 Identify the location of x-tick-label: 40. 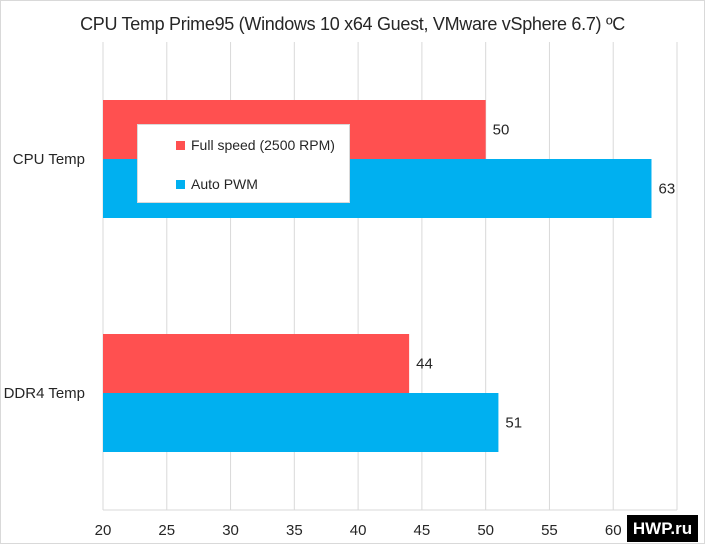
(358, 530).